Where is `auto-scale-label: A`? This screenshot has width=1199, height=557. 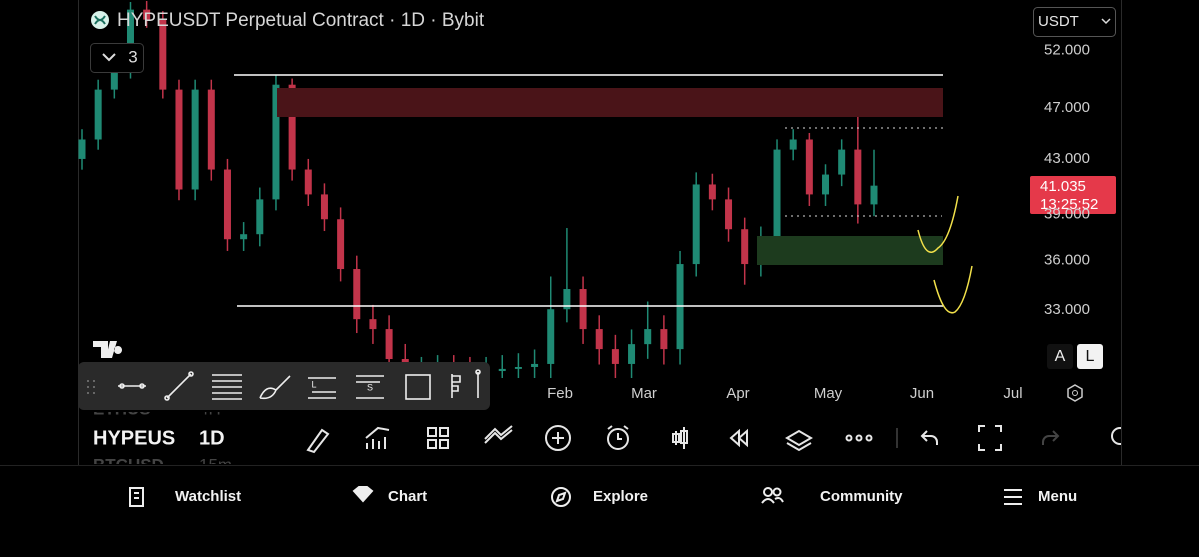
auto-scale-label: A is located at coordinates (1060, 356).